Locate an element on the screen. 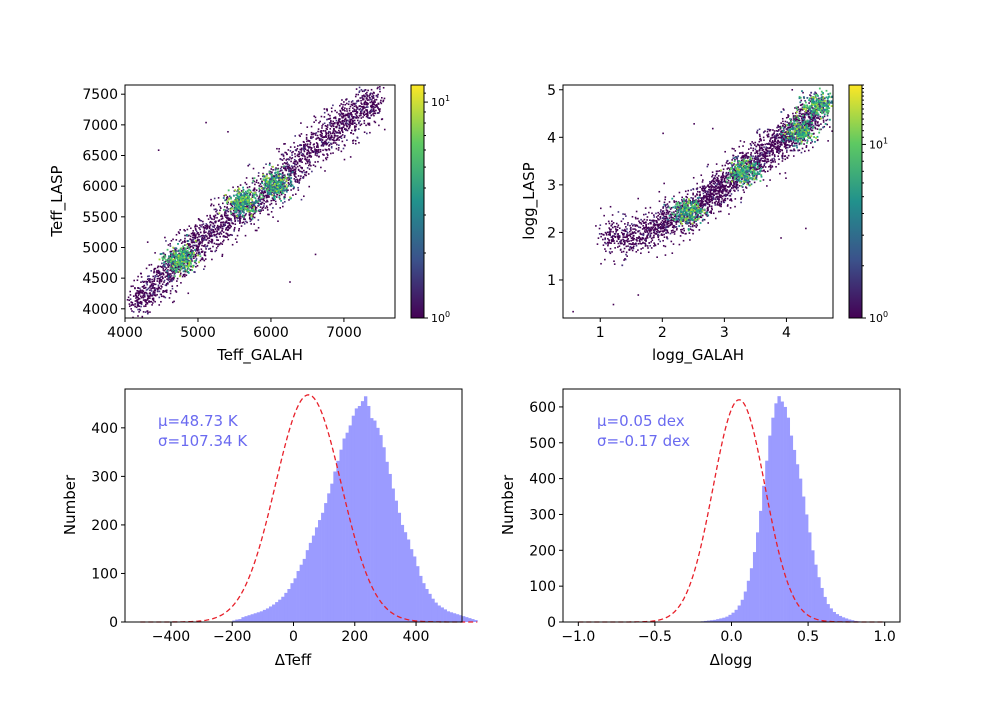  y-tick-label: 4000 is located at coordinates (100, 310).